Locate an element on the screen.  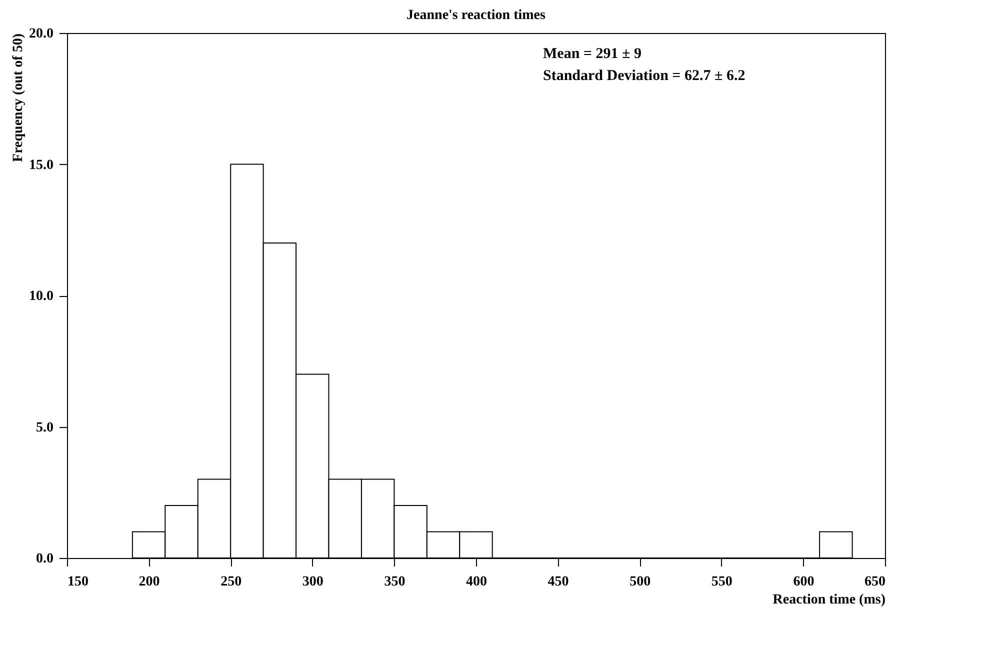
x-tick-label: 400 is located at coordinates (476, 582).